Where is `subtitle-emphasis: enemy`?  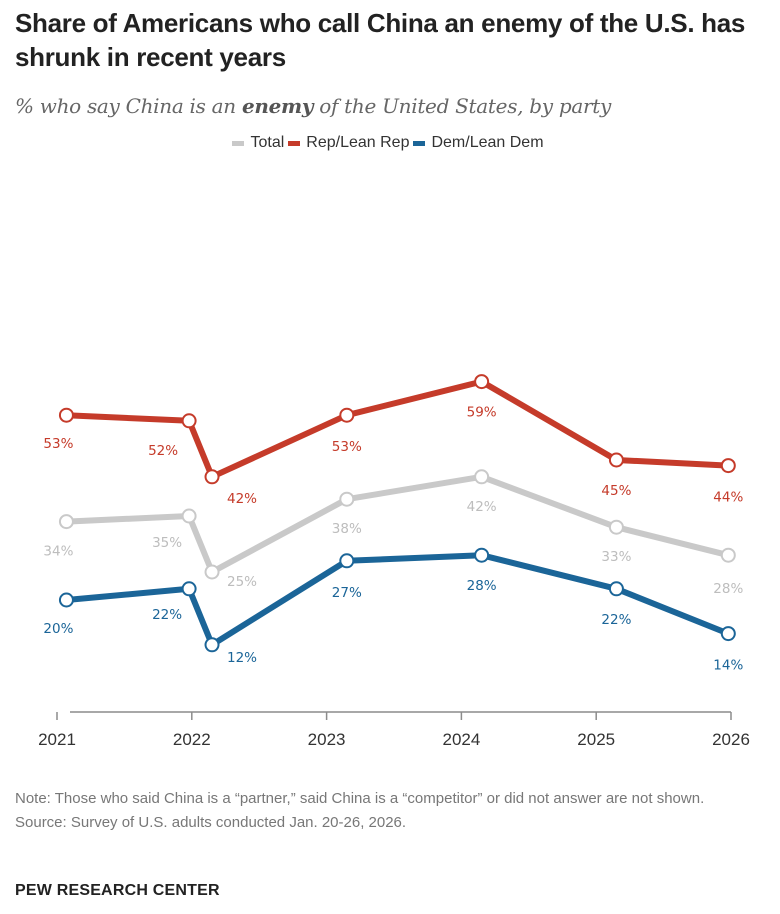
subtitle-emphasis: enemy is located at coordinates (277, 106).